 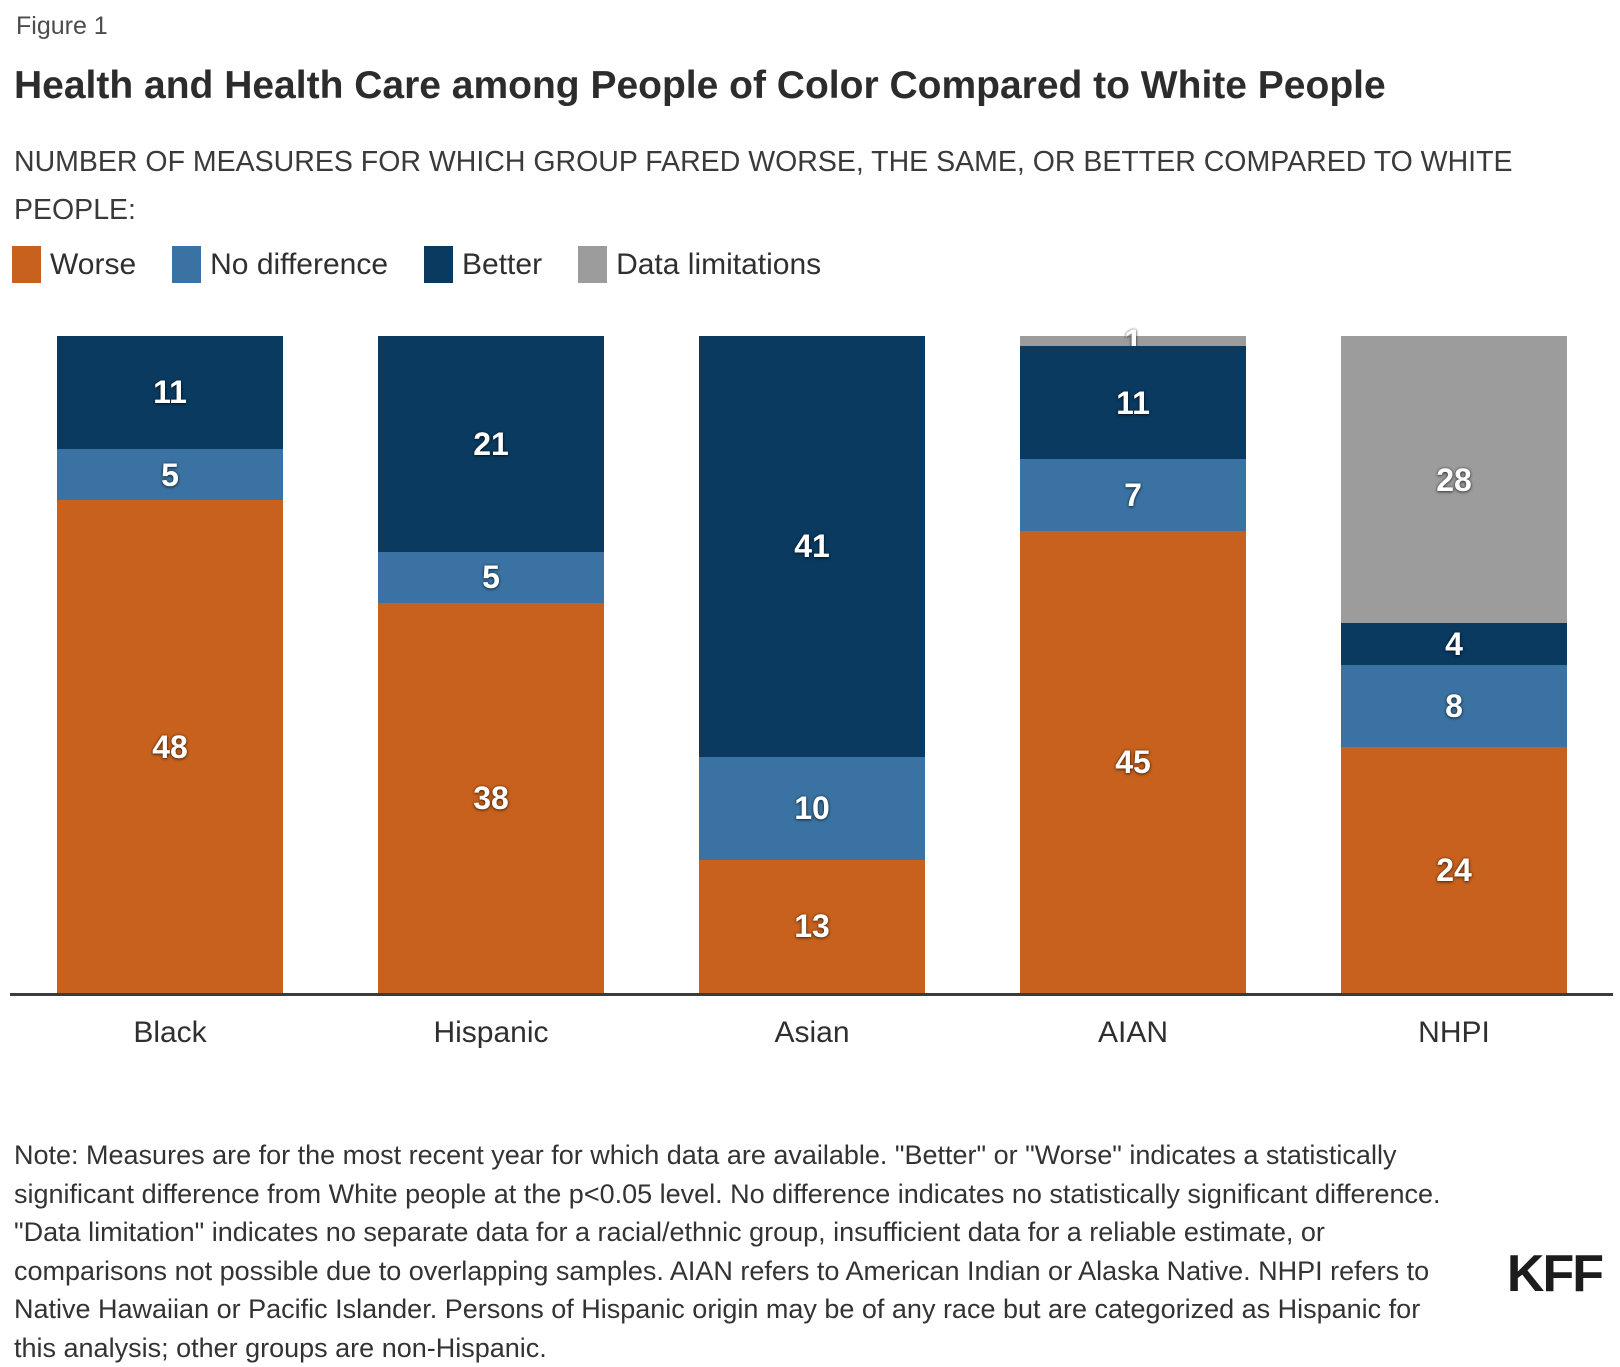 I want to click on bar-nhpi: 28 4 8 24, so click(x=1454, y=664).